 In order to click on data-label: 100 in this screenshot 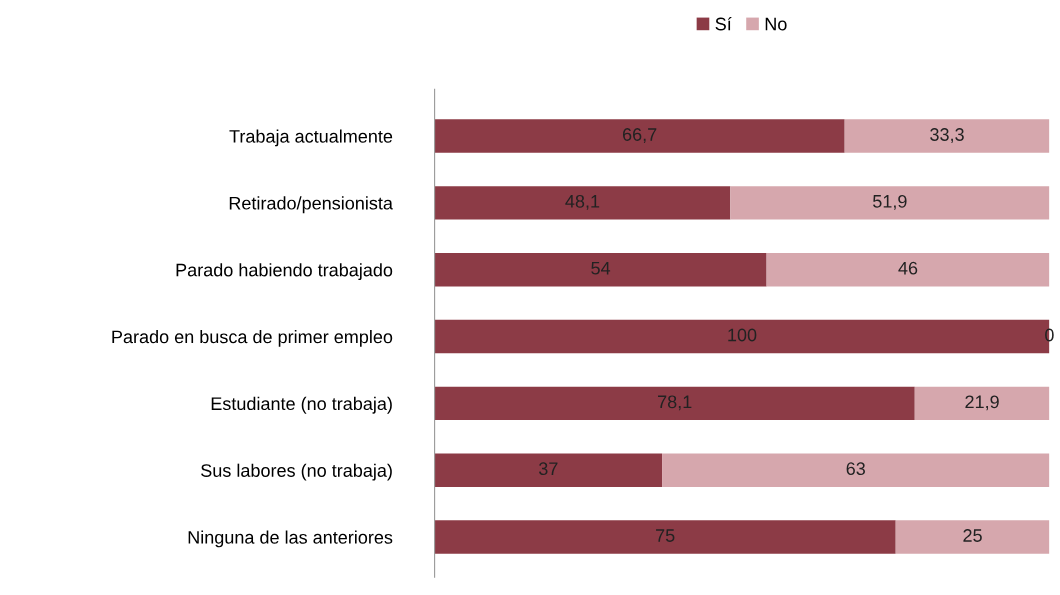, I will do `click(742, 335)`.